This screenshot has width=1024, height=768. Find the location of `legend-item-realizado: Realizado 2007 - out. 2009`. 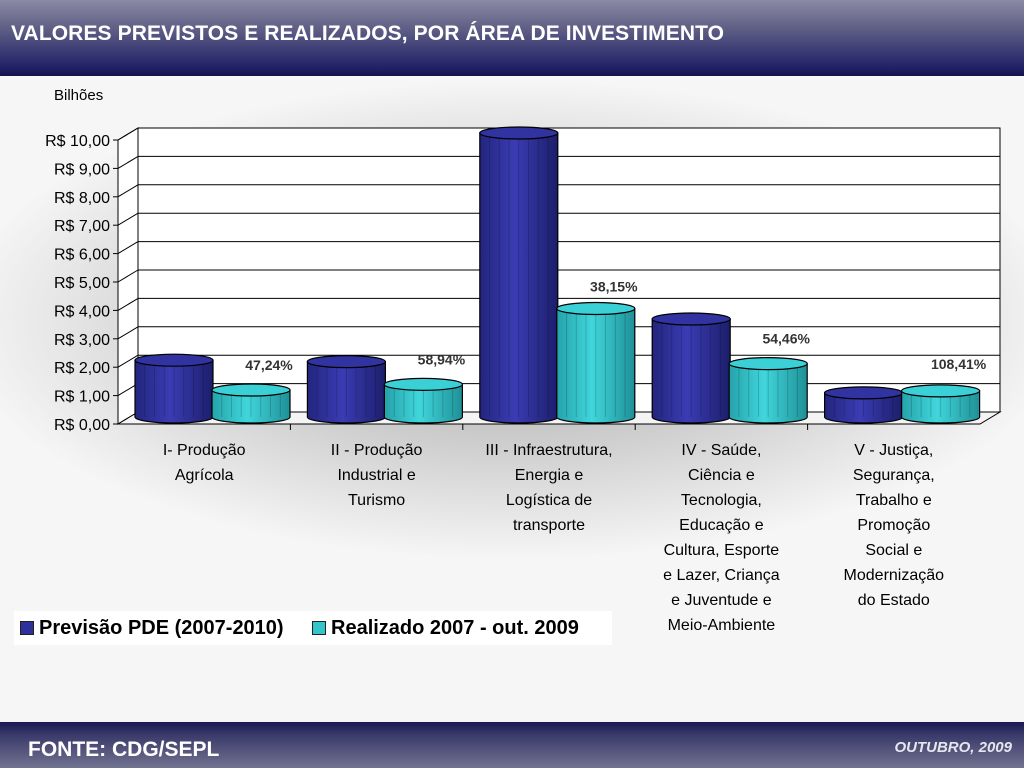

legend-item-realizado: Realizado 2007 - out. 2009 is located at coordinates (445, 628).